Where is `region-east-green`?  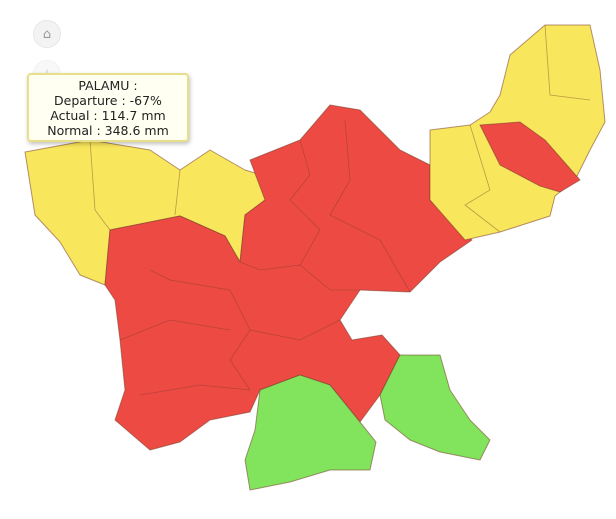 region-east-green is located at coordinates (435, 407).